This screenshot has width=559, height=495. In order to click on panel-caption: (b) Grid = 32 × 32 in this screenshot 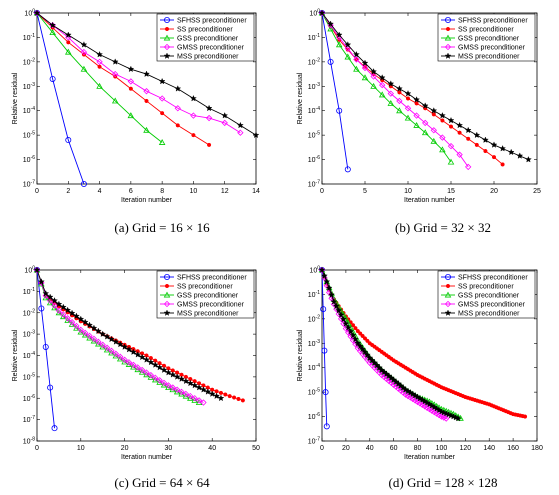, I will do `click(443, 227)`.